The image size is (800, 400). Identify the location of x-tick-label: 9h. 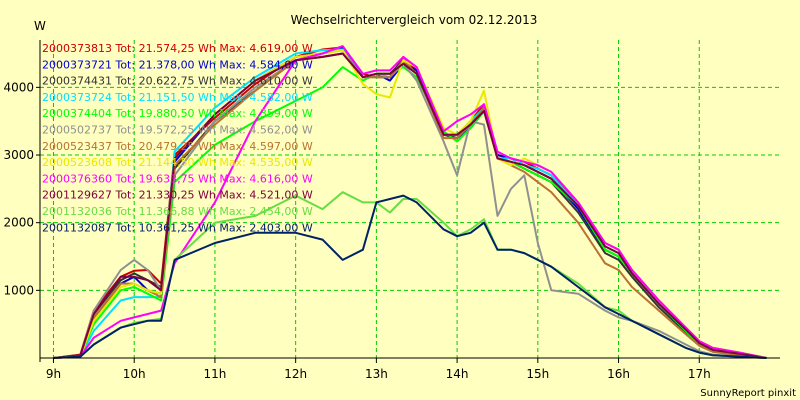
(53, 374).